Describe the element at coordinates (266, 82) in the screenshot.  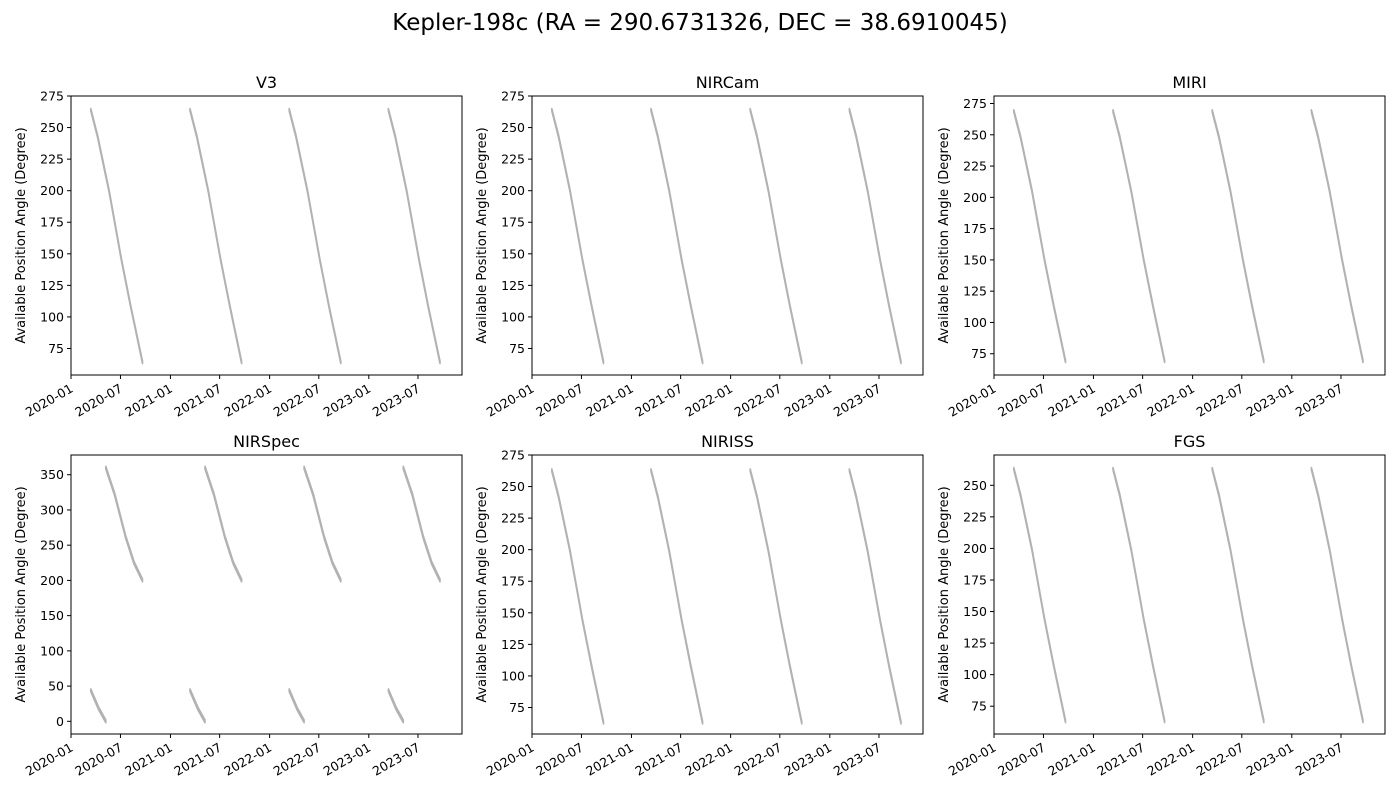
I see `panel-title: V3` at that location.